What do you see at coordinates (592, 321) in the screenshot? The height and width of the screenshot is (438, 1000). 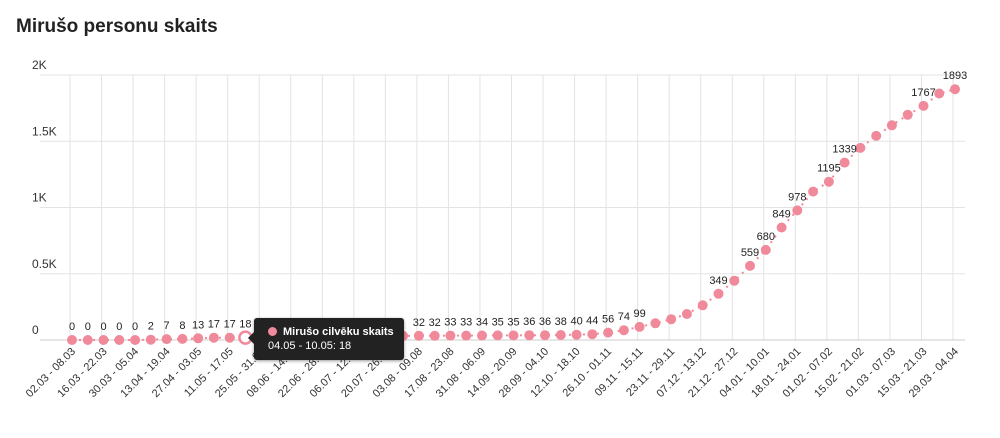 I see `data-label: 44` at bounding box center [592, 321].